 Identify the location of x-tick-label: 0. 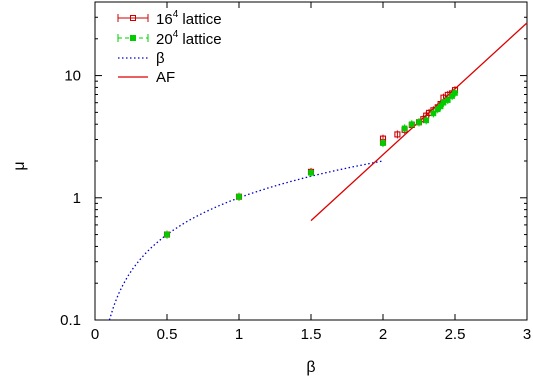
(95, 334).